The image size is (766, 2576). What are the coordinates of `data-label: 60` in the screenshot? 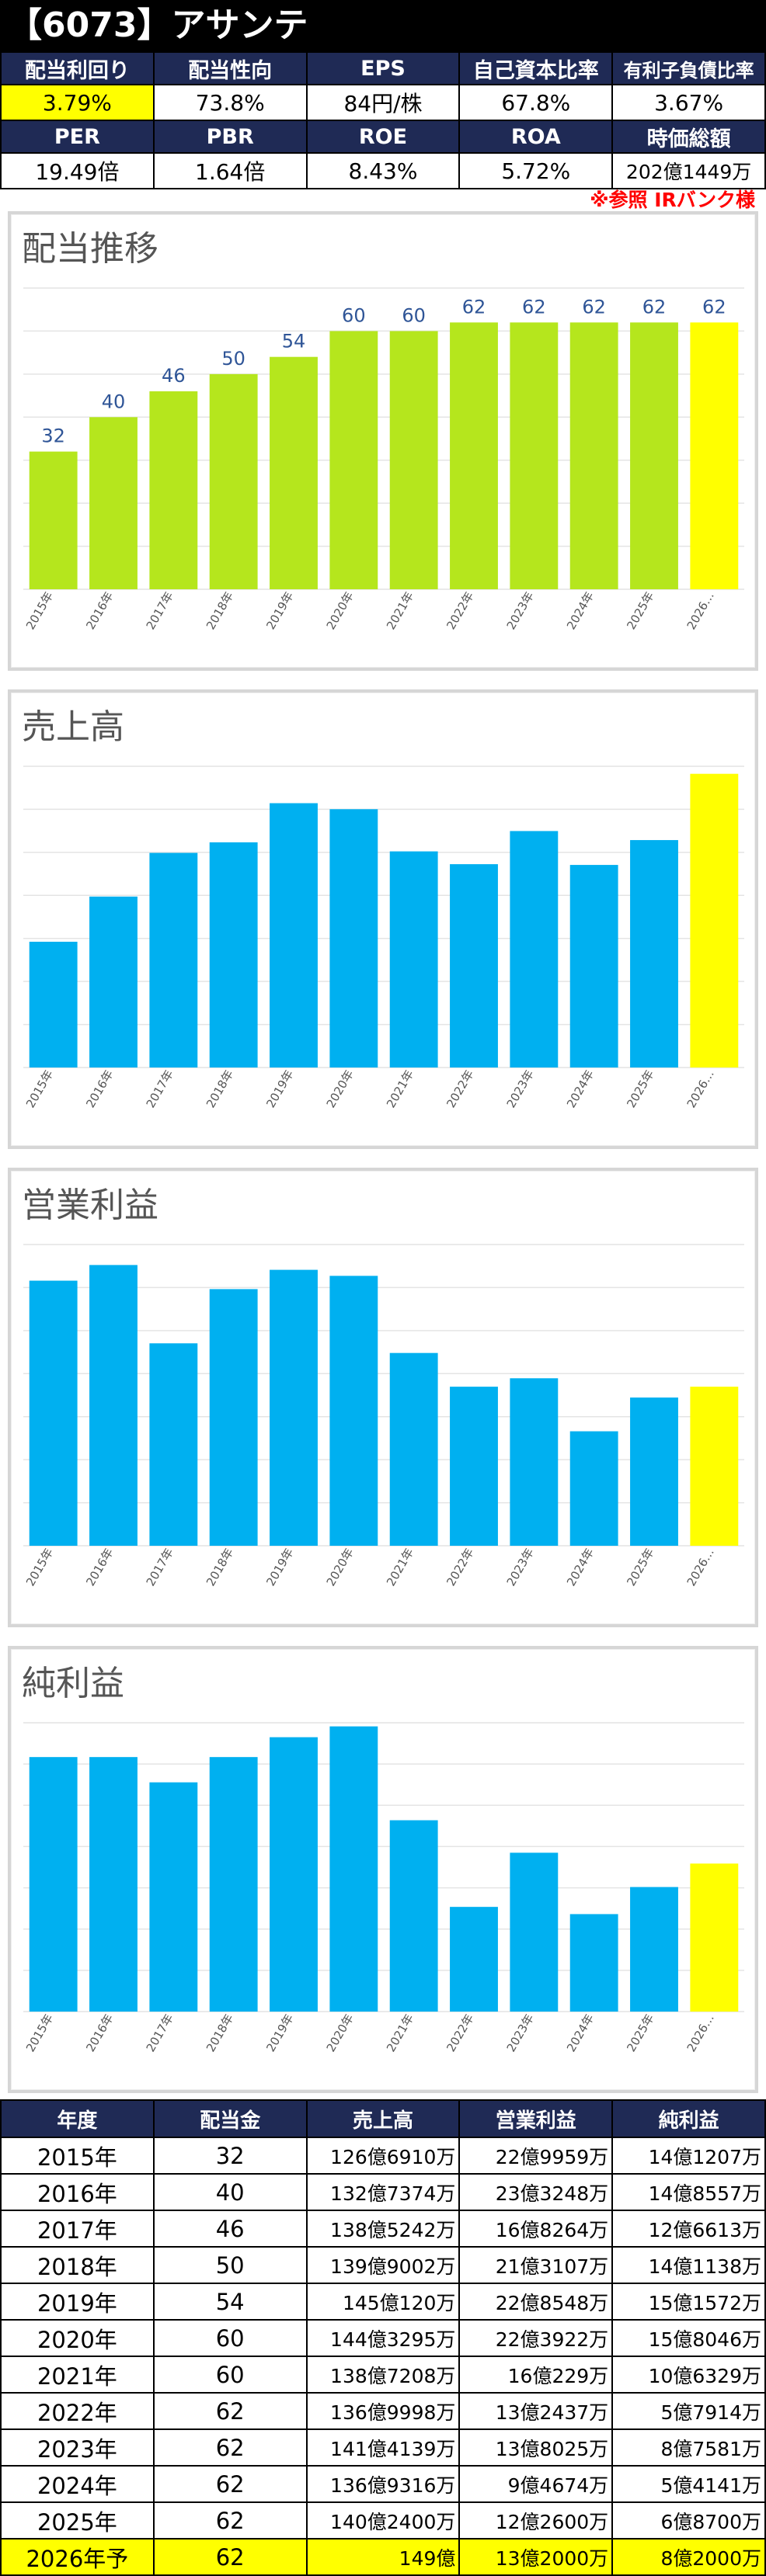 It's located at (354, 315).